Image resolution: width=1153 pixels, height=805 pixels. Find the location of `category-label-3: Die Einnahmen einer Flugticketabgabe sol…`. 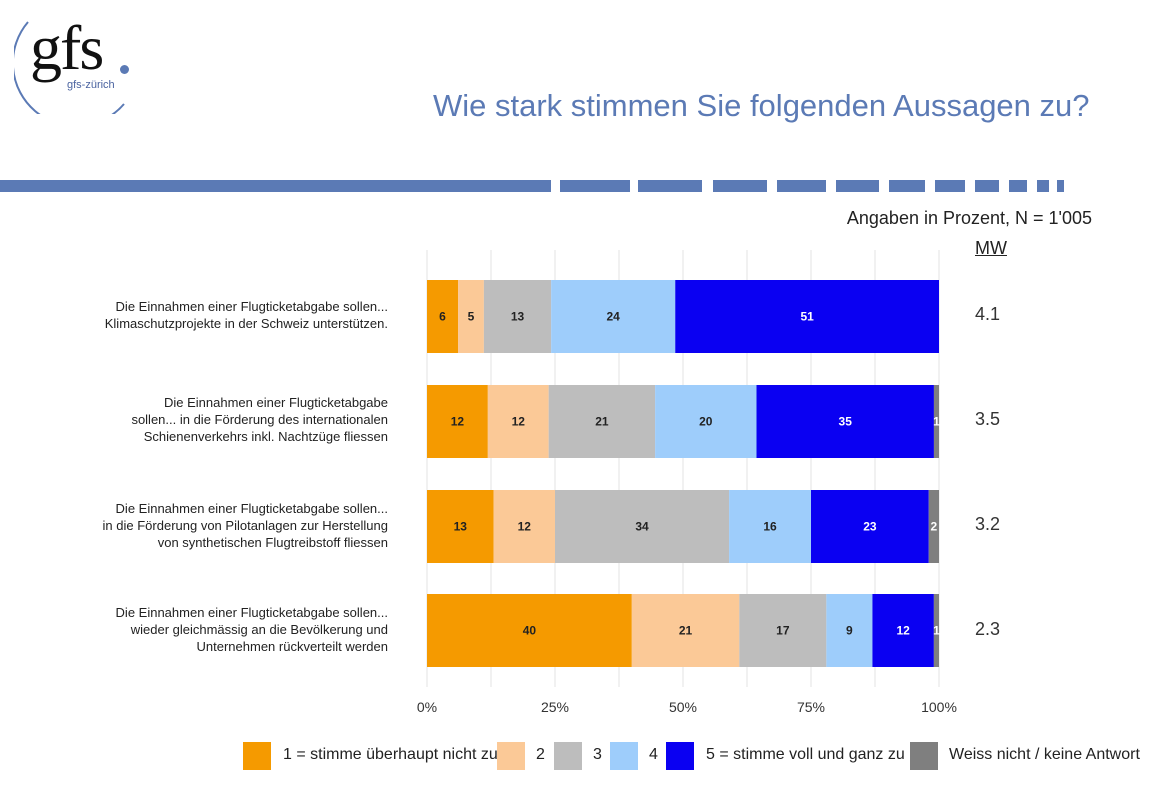

category-label-3: Die Einnahmen einer Flugticketabgabe sol… is located at coordinates (203, 525).